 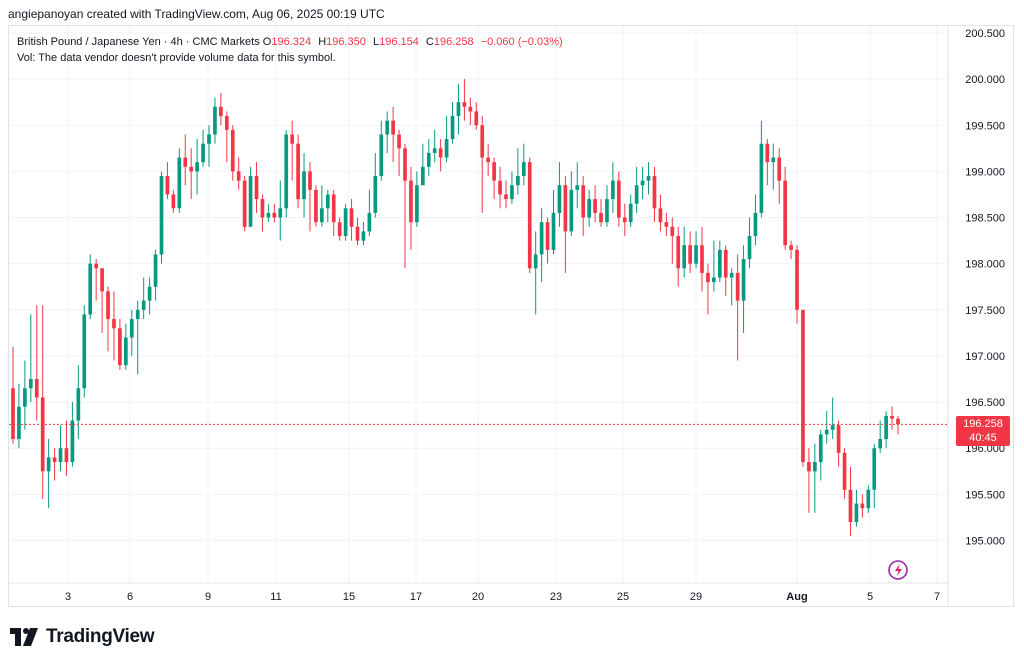 What do you see at coordinates (898, 570) in the screenshot?
I see `alert-icon` at bounding box center [898, 570].